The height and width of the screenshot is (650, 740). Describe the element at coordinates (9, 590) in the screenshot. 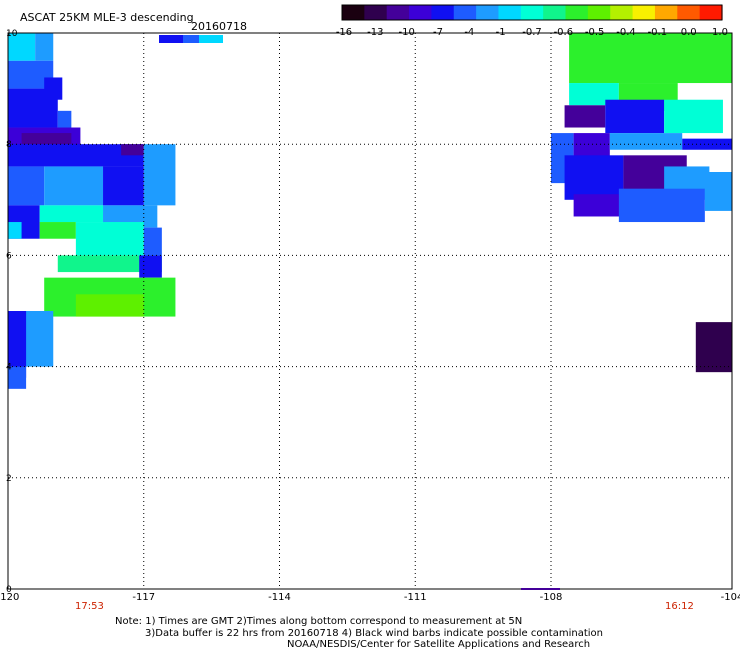

I see `y-tick-label-1: 0` at that location.